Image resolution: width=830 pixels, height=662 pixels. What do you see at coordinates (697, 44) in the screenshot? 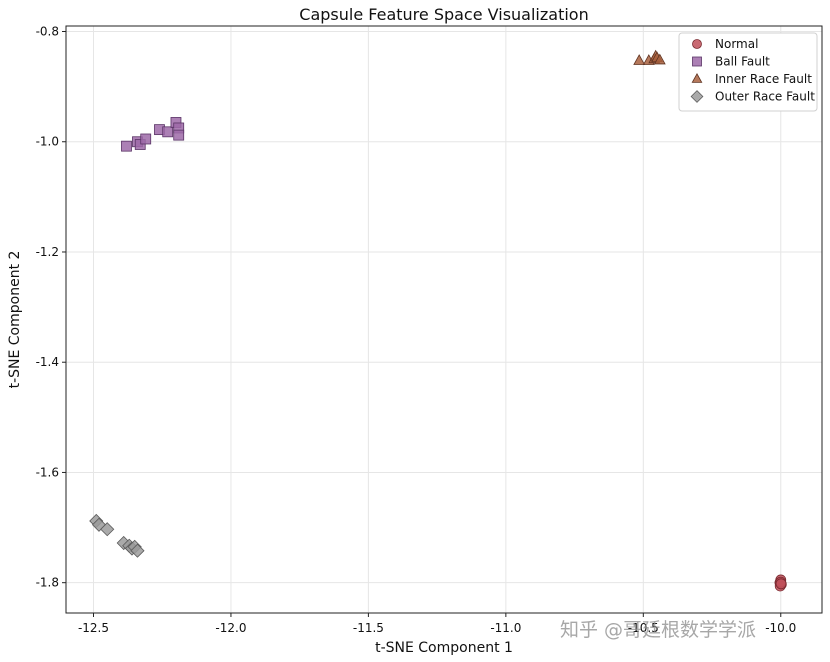
I see `legend-marker-normal` at bounding box center [697, 44].